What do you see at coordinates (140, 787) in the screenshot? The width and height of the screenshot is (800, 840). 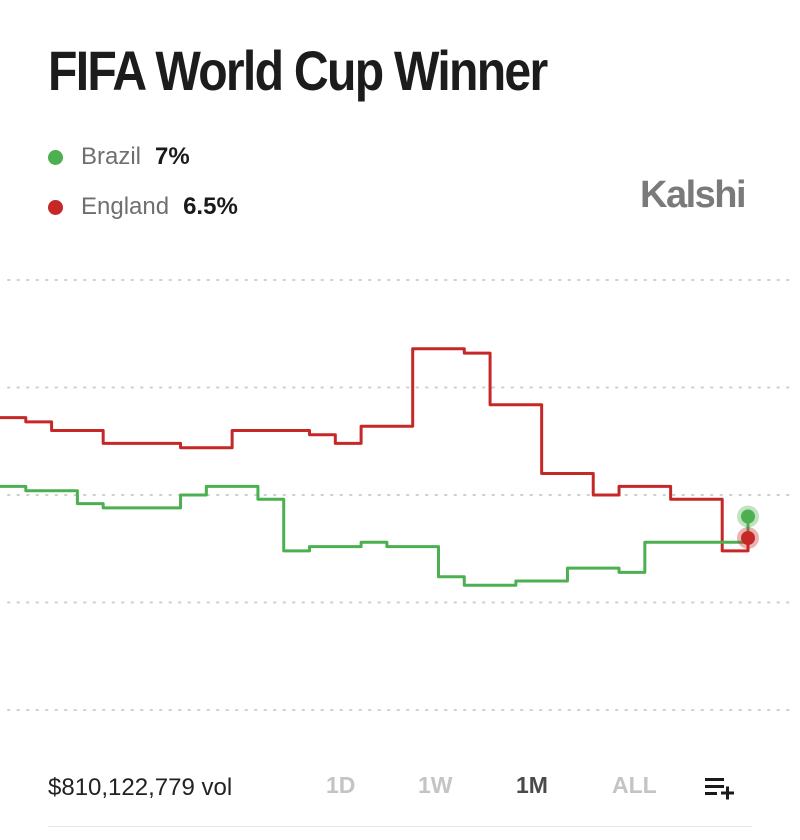 I see `volume-label: $810,122,779 vol` at bounding box center [140, 787].